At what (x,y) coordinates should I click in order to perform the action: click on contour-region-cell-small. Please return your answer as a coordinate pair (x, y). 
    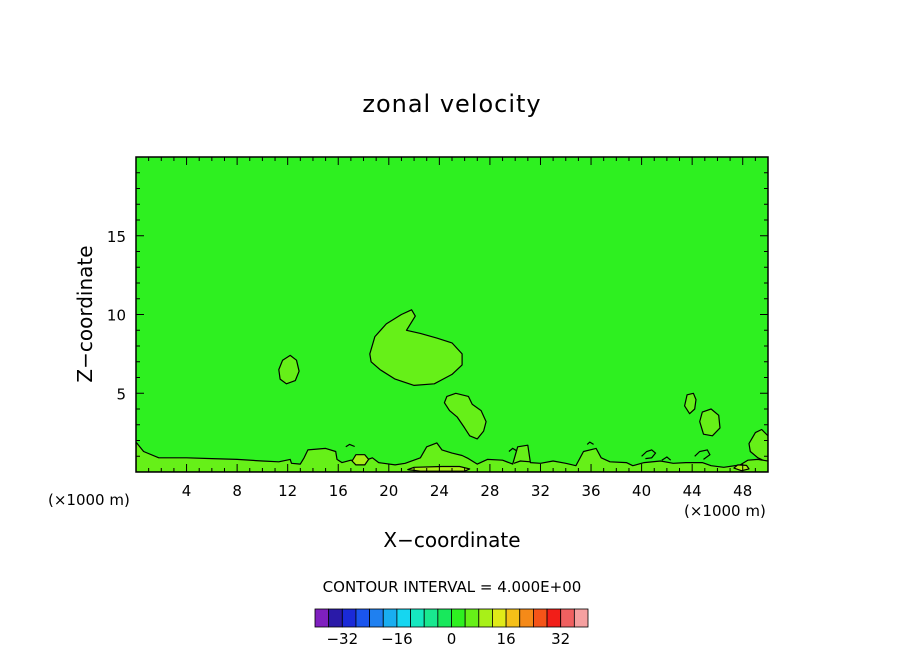
    Looking at the image, I should click on (289, 369).